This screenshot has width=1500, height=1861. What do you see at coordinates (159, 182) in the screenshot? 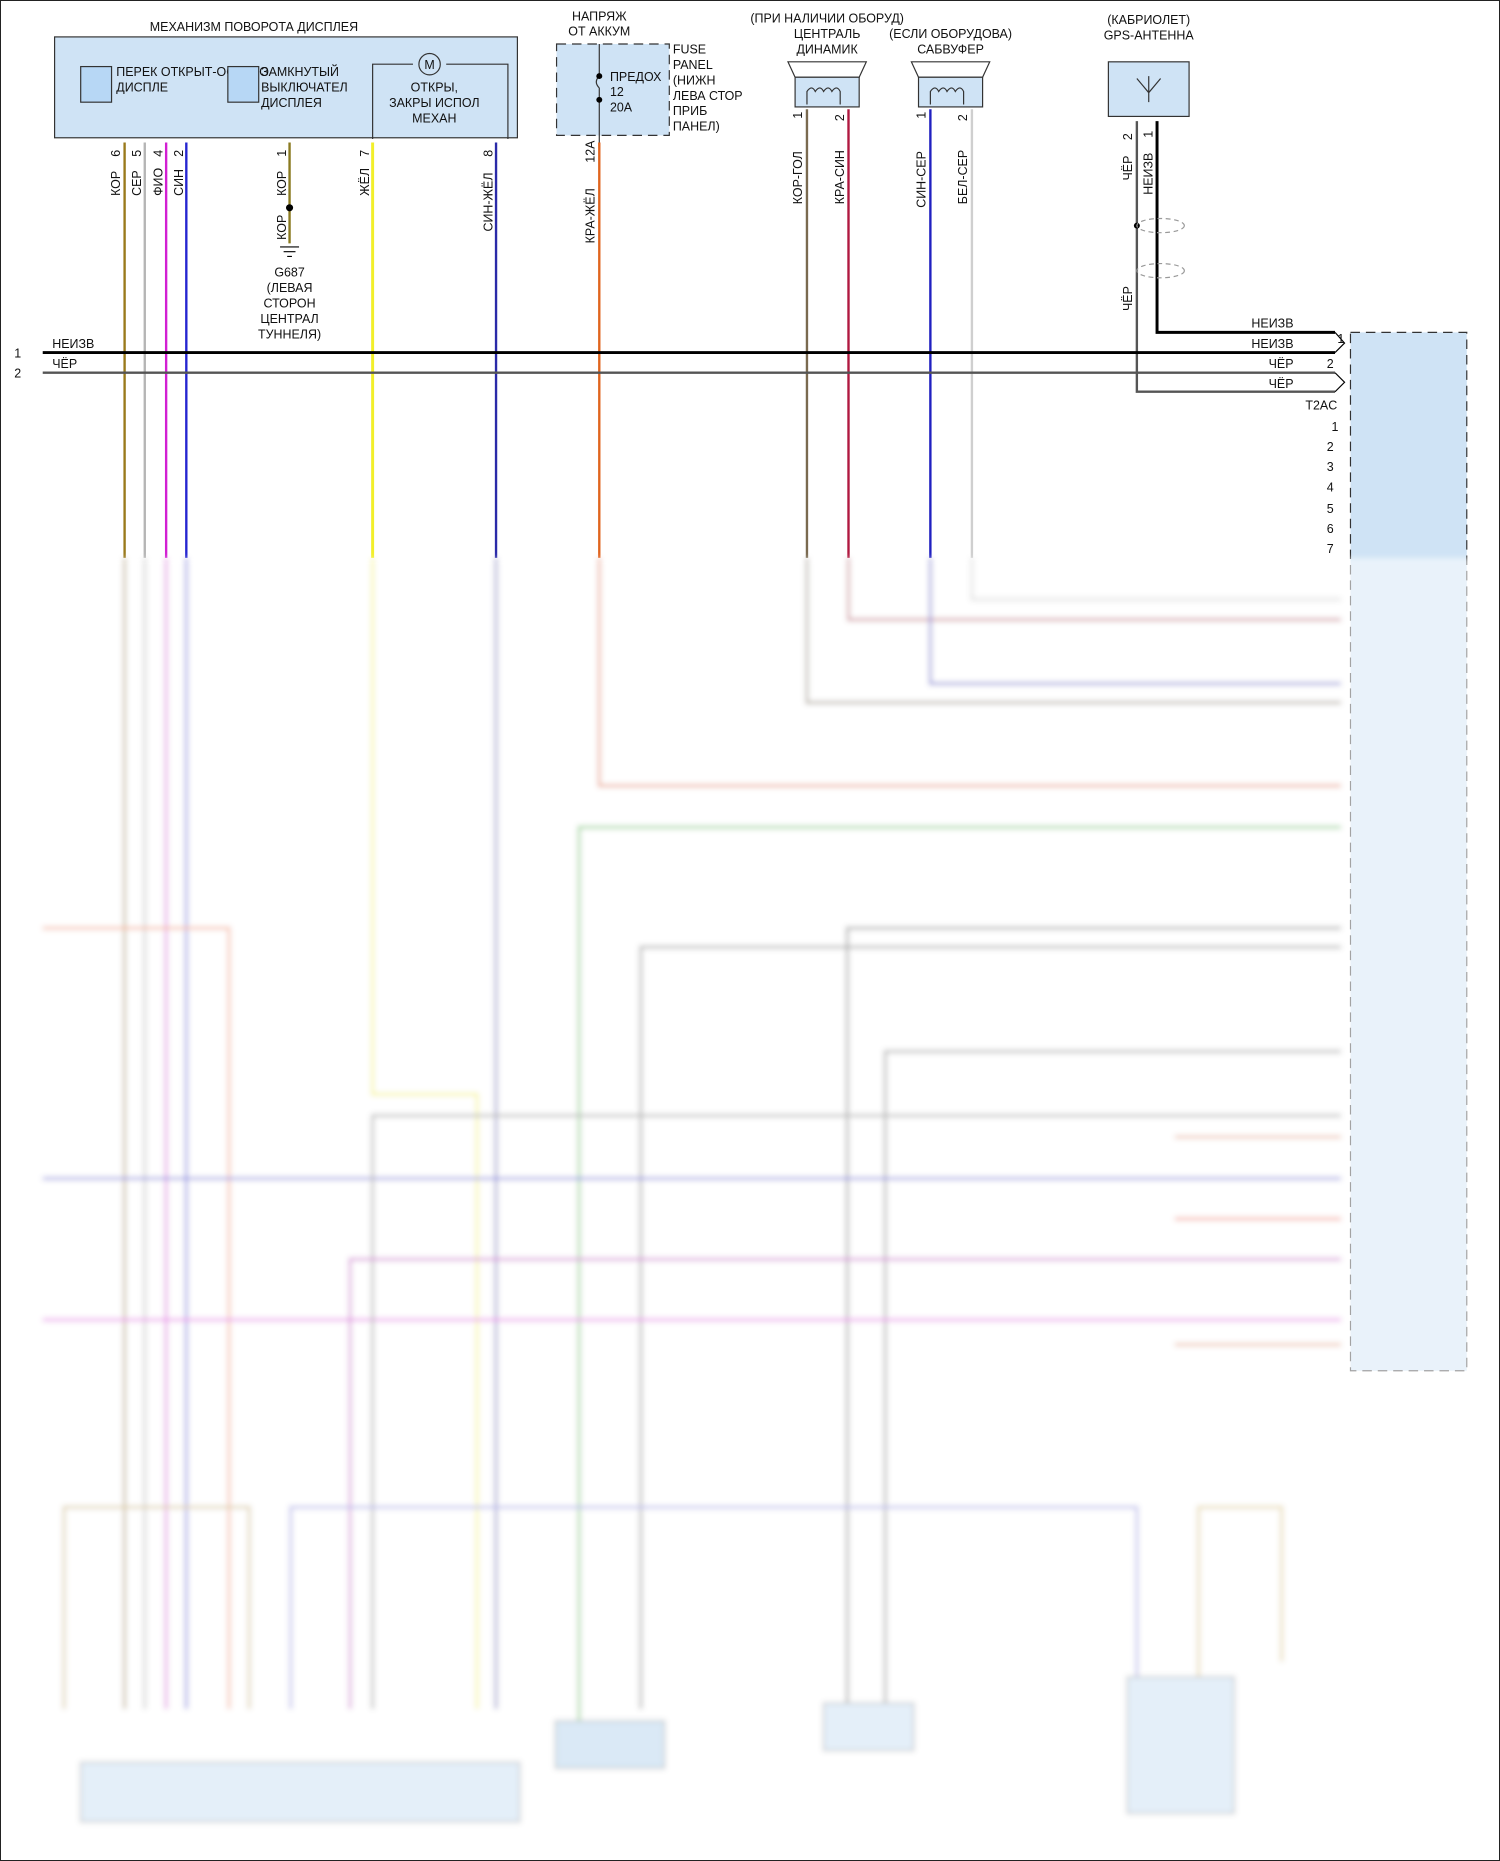
I see `wire-label: ФИО` at bounding box center [159, 182].